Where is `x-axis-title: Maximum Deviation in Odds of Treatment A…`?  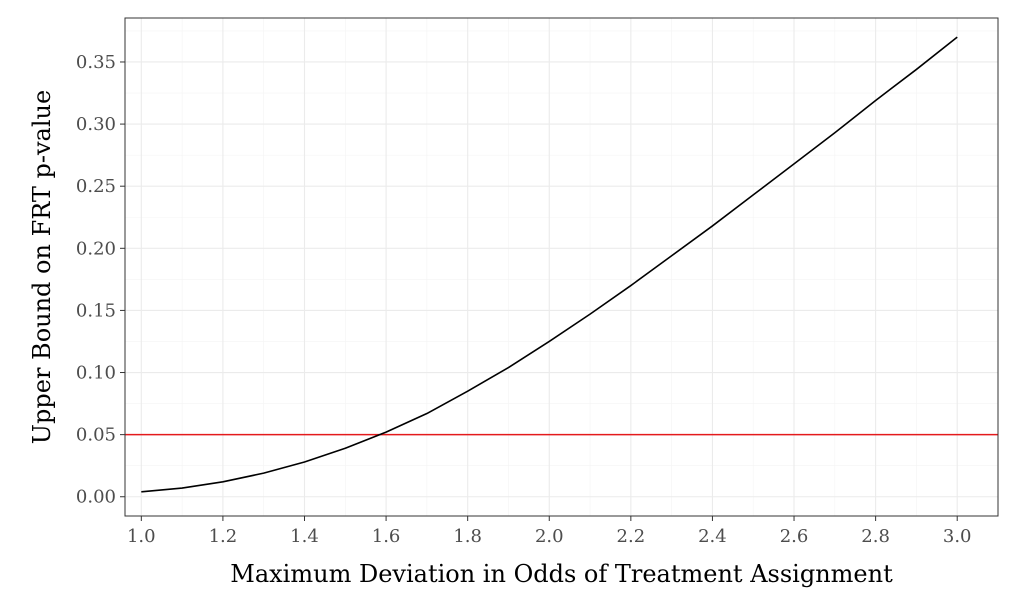 x-axis-title: Maximum Deviation in Odds of Treatment A… is located at coordinates (561, 574).